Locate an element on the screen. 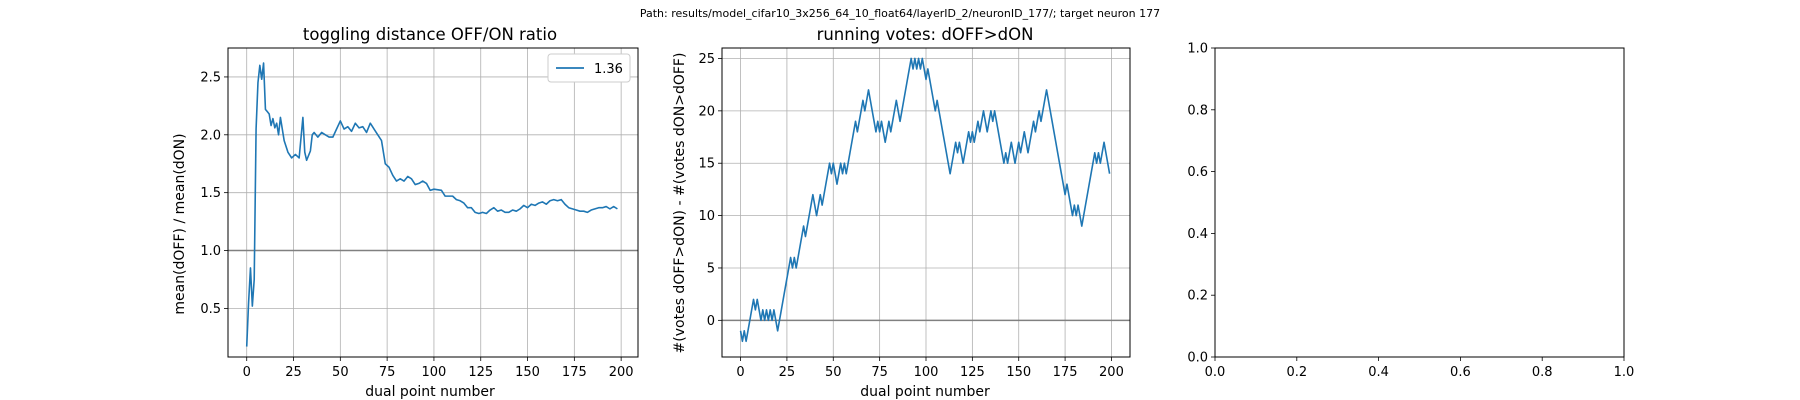 The image size is (1800, 400). y-tick-label: 0 is located at coordinates (711, 321).